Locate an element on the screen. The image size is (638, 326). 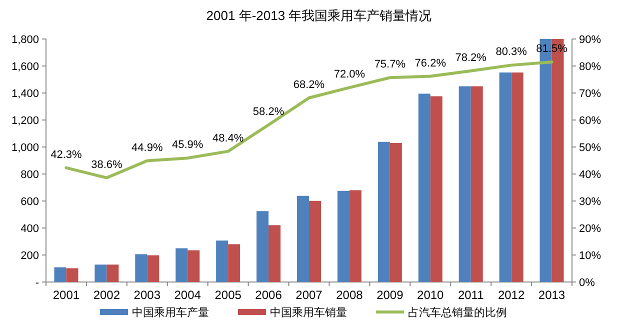
data-label: 72.0% is located at coordinates (350, 74).